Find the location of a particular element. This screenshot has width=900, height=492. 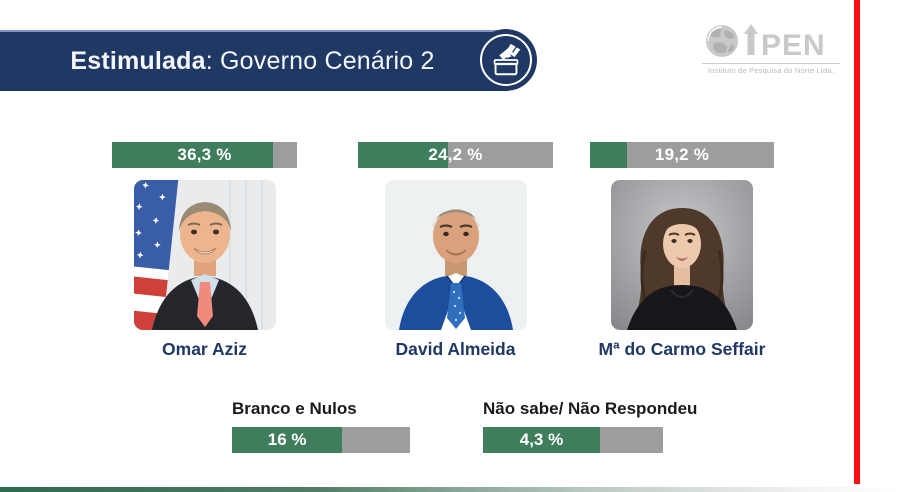

other-label: Branco e Nulos is located at coordinates (294, 408).